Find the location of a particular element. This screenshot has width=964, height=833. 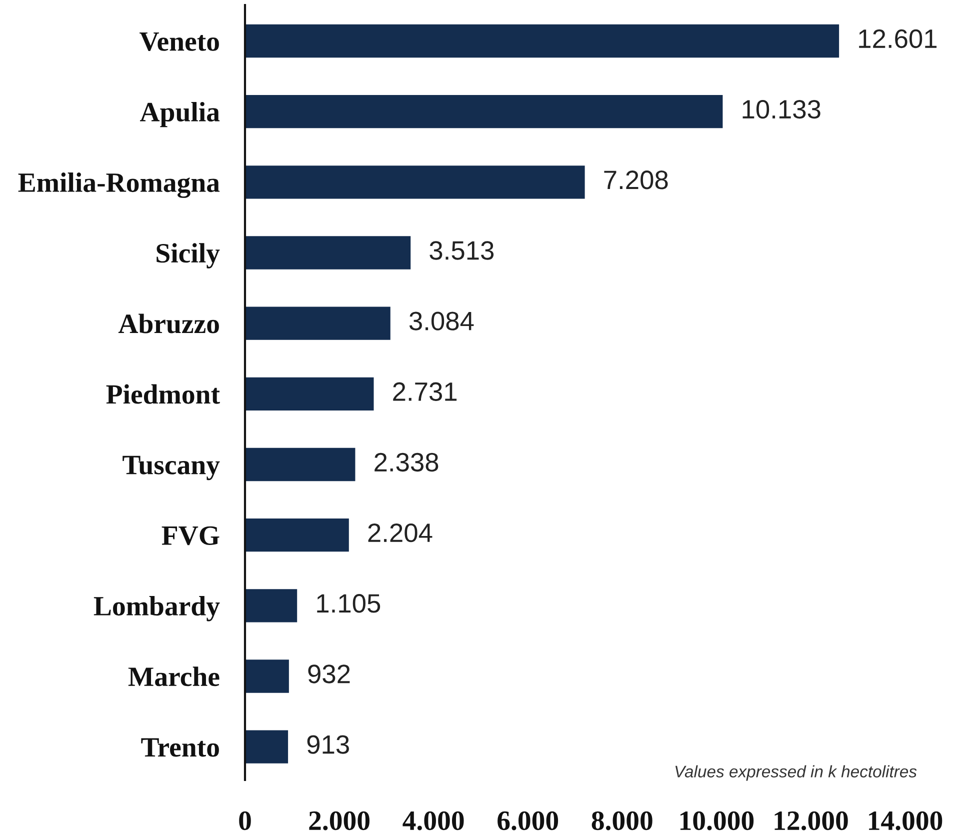

x-tick-label: 14.000 is located at coordinates (905, 820).